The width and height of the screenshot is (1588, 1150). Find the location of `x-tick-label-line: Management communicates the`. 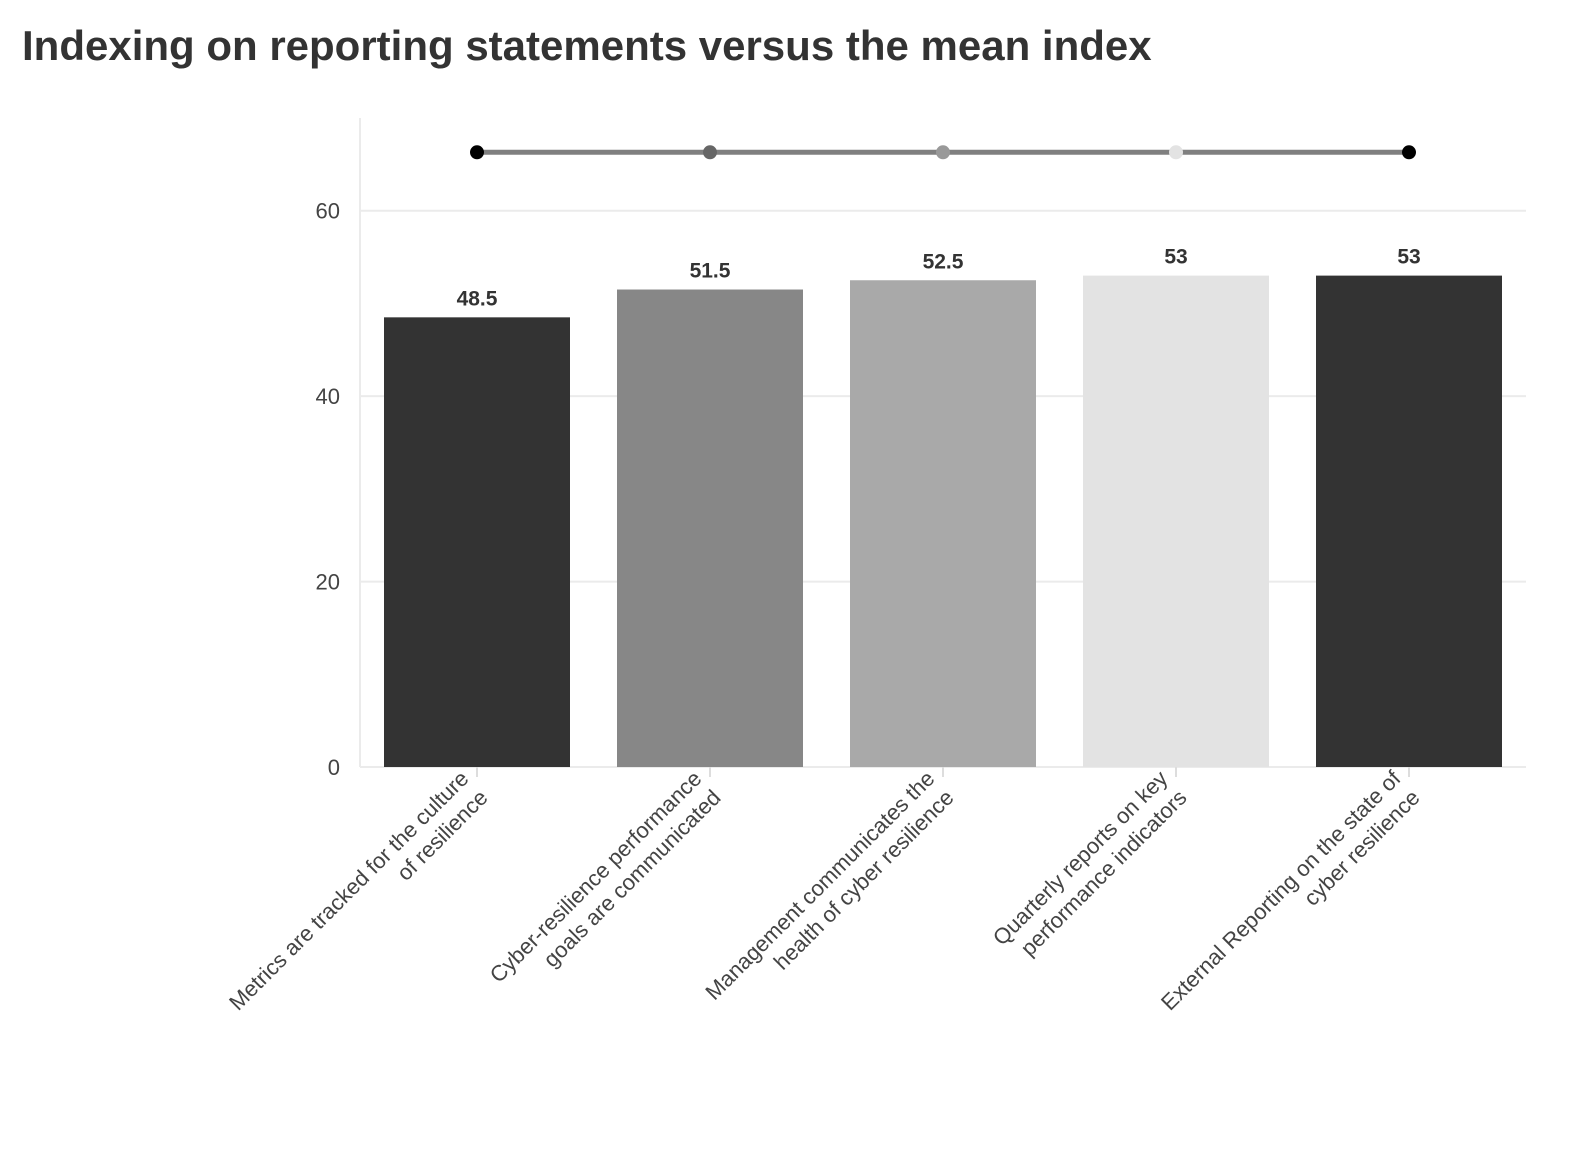

x-tick-label-line: Management communicates the is located at coordinates (819, 885).